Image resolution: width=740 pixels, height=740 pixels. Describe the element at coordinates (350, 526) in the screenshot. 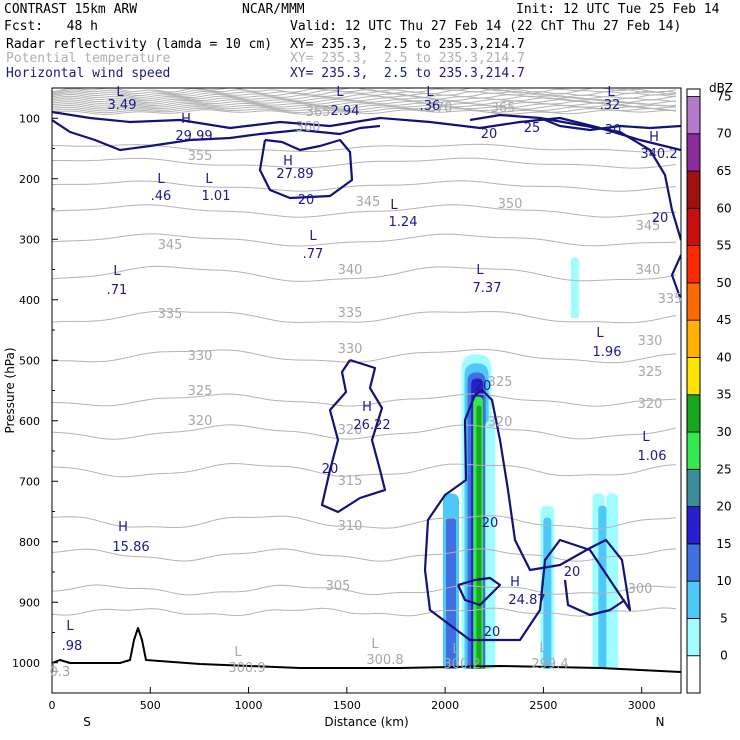

I see `theta-label: 310` at that location.